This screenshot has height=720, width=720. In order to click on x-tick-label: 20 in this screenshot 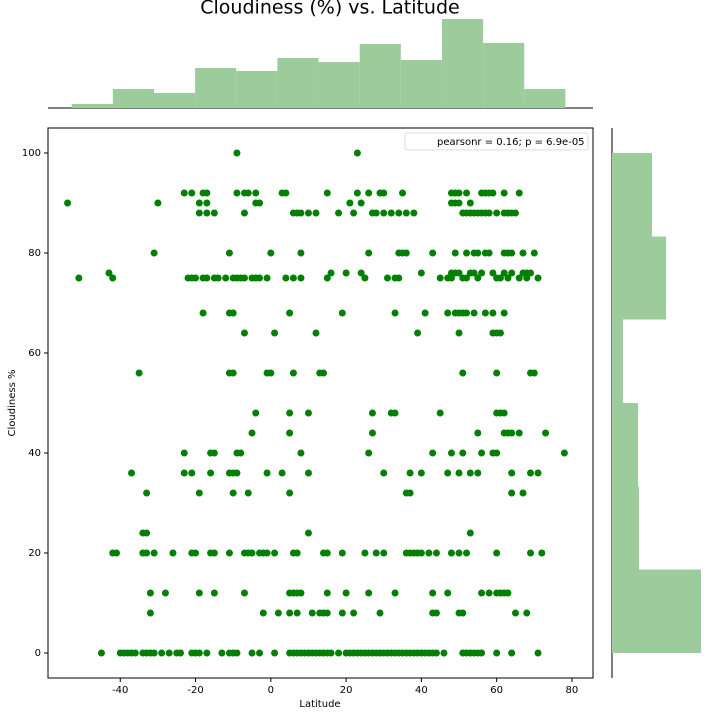, I will do `click(346, 690)`.